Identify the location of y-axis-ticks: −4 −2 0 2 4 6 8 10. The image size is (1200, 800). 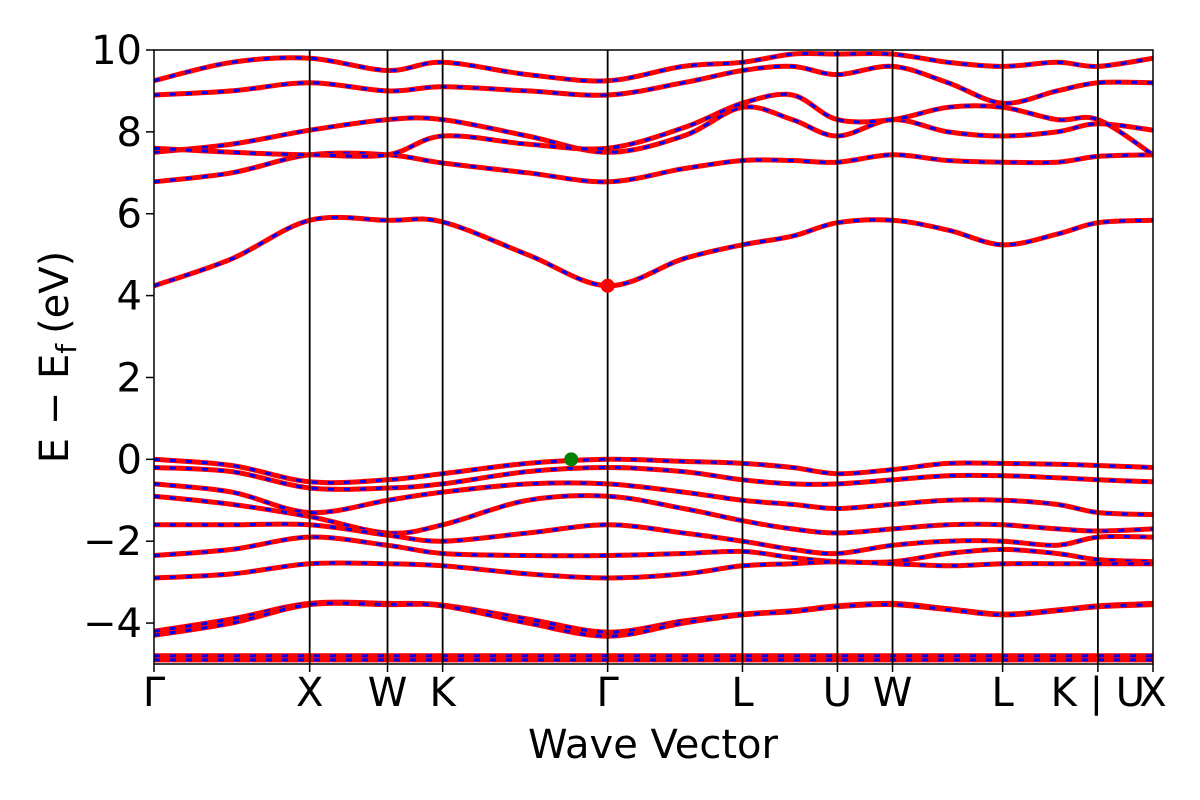
(118, 337).